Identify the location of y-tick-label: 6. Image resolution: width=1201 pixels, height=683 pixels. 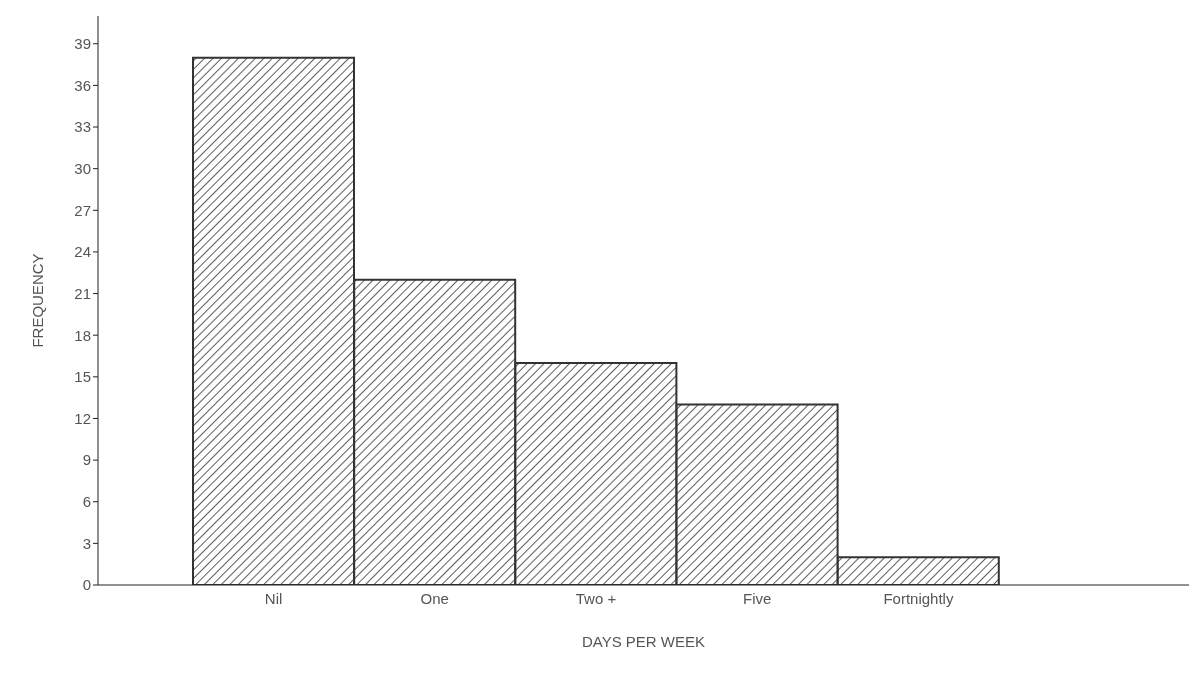
(86, 502).